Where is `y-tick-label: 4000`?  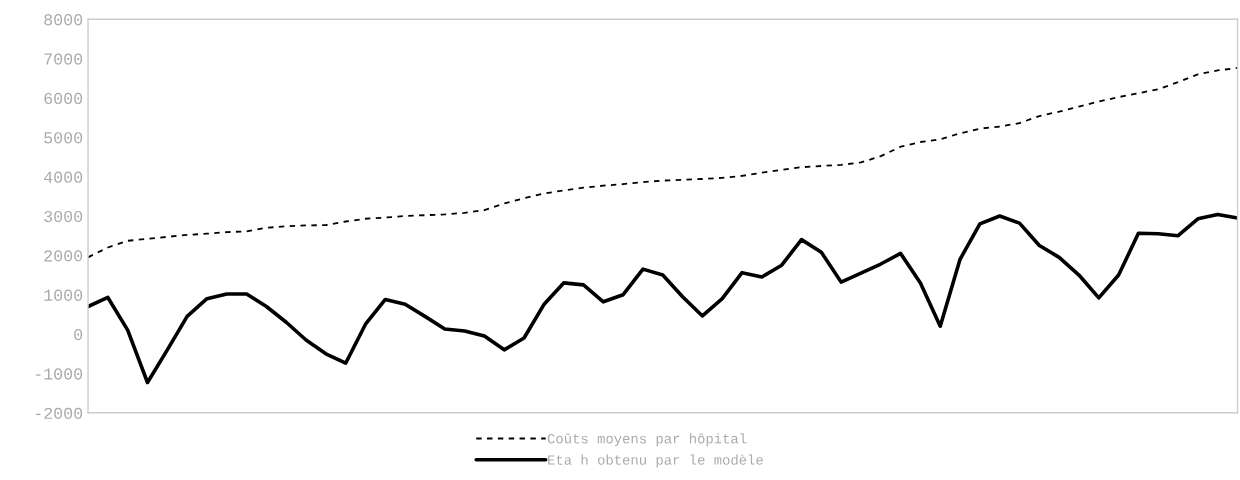
y-tick-label: 4000 is located at coordinates (63, 177).